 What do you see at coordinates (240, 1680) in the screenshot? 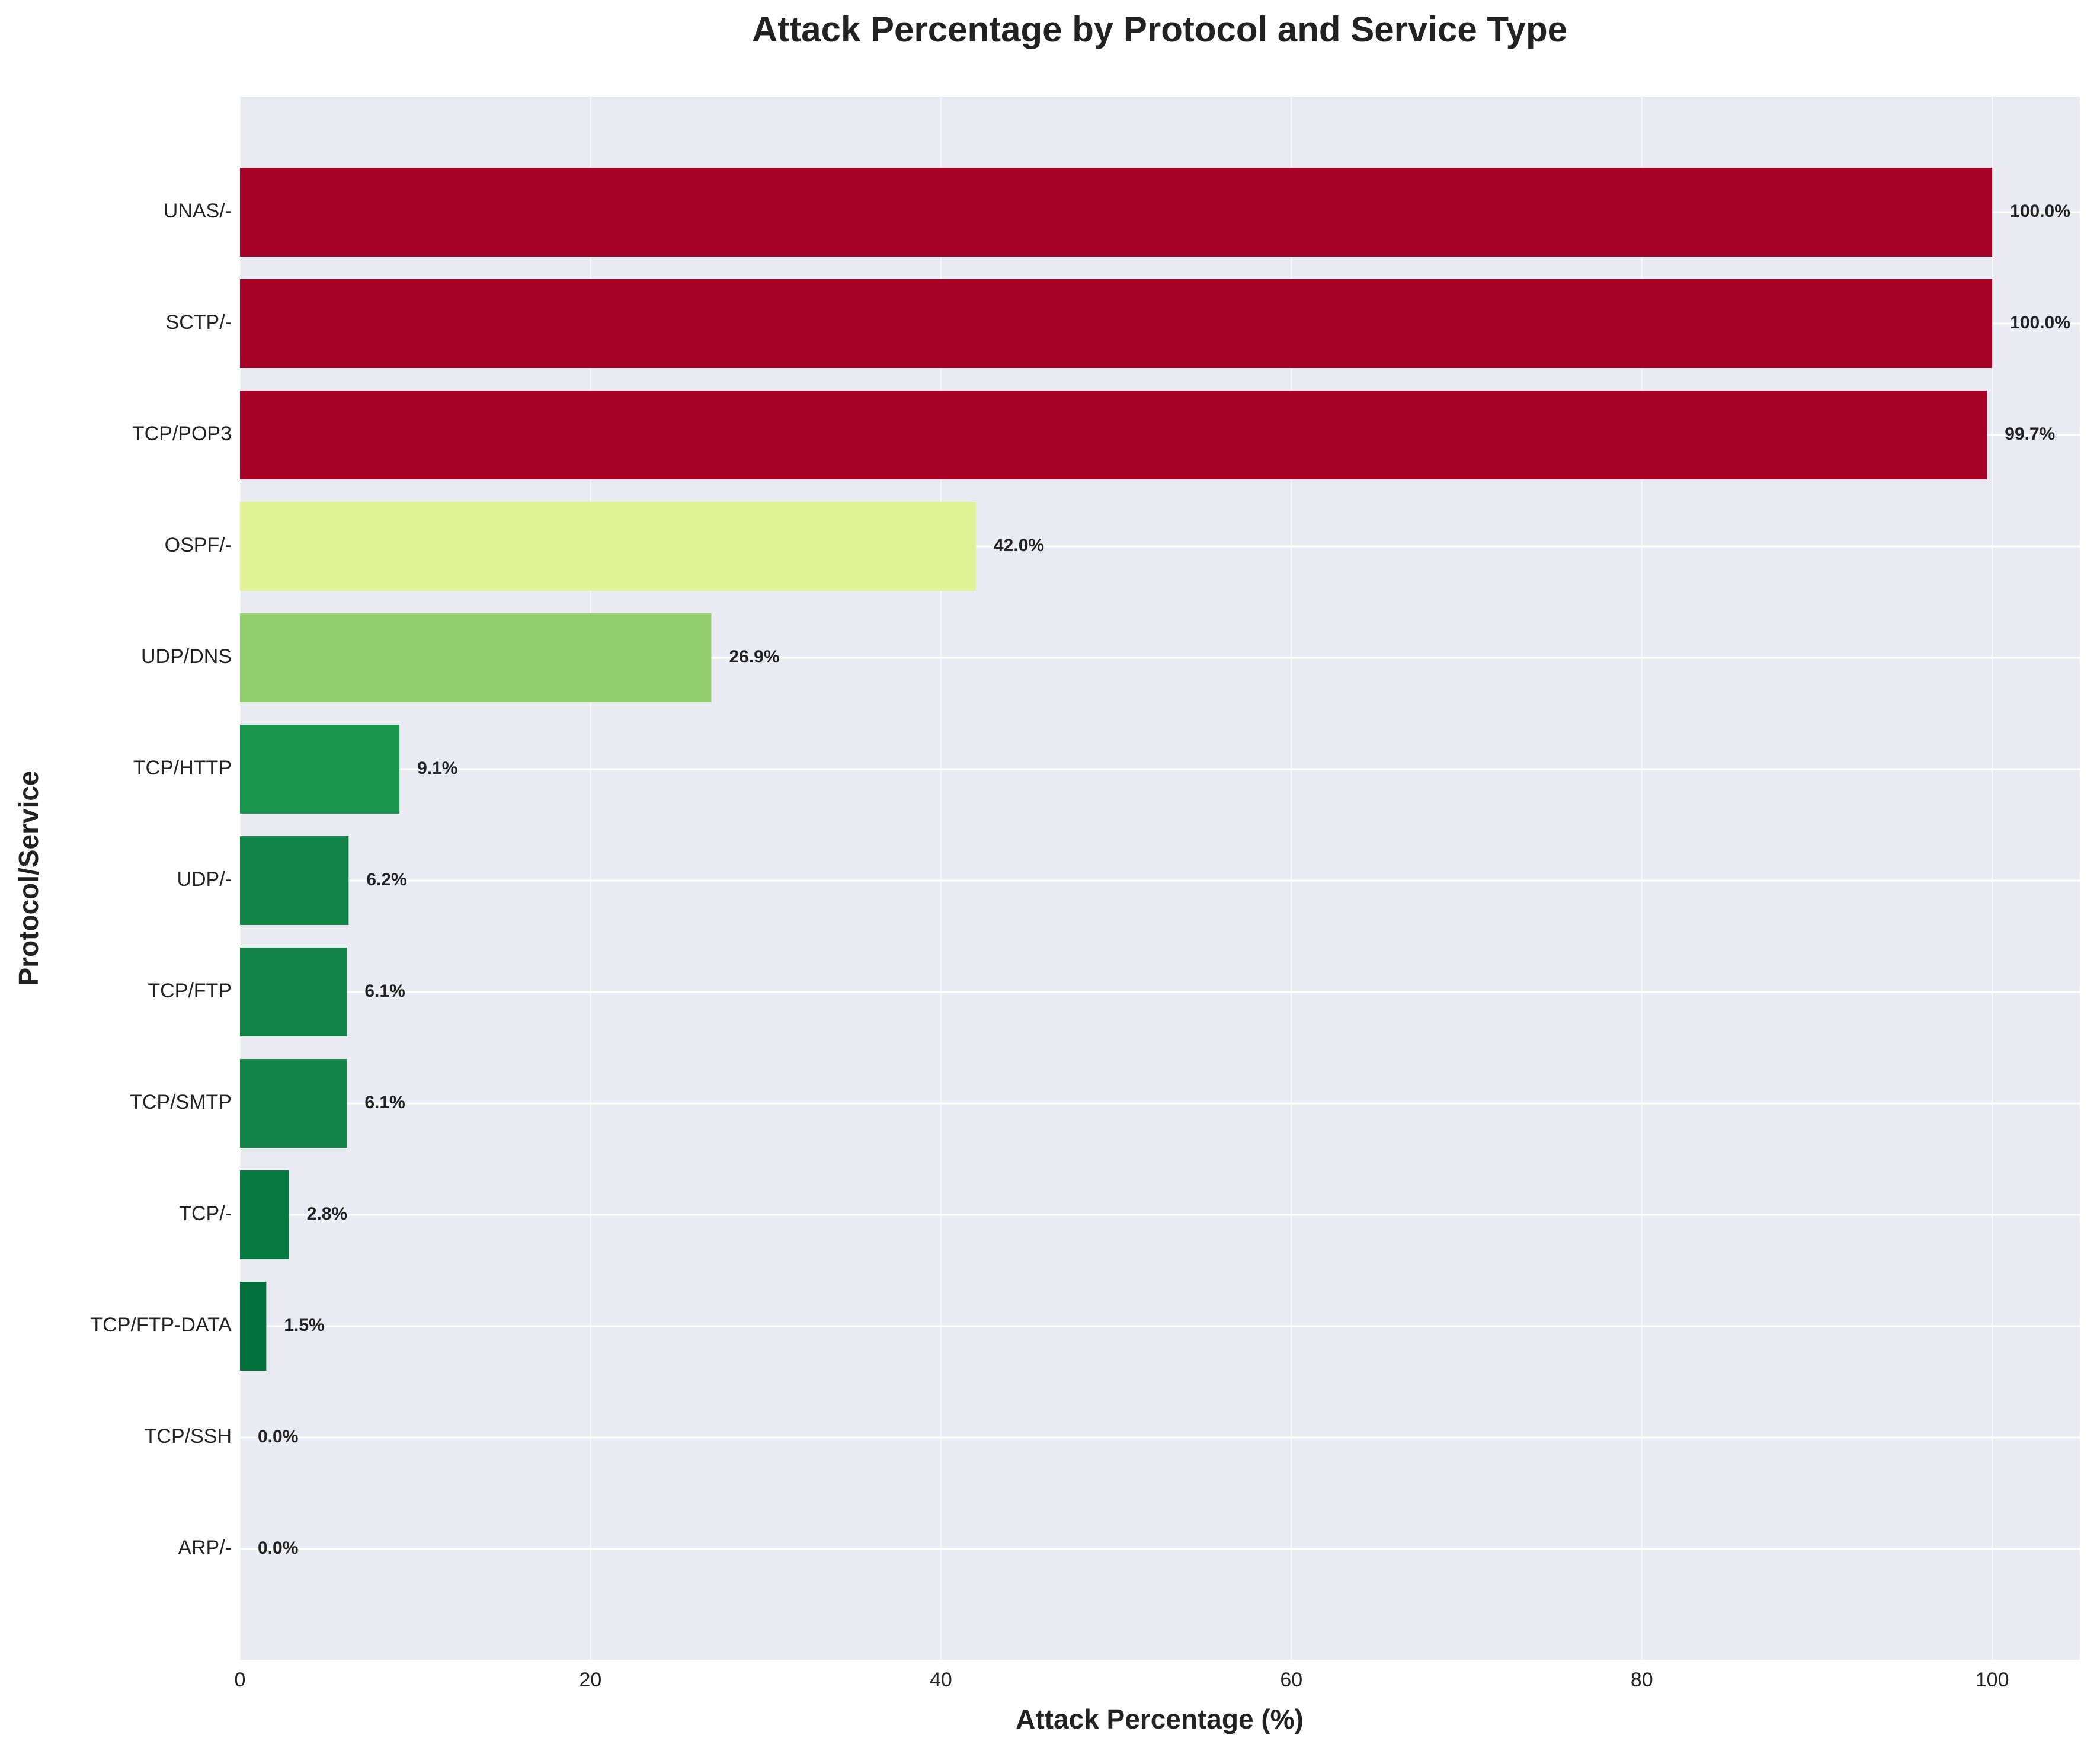
I see `x-tick-label: 0` at bounding box center [240, 1680].